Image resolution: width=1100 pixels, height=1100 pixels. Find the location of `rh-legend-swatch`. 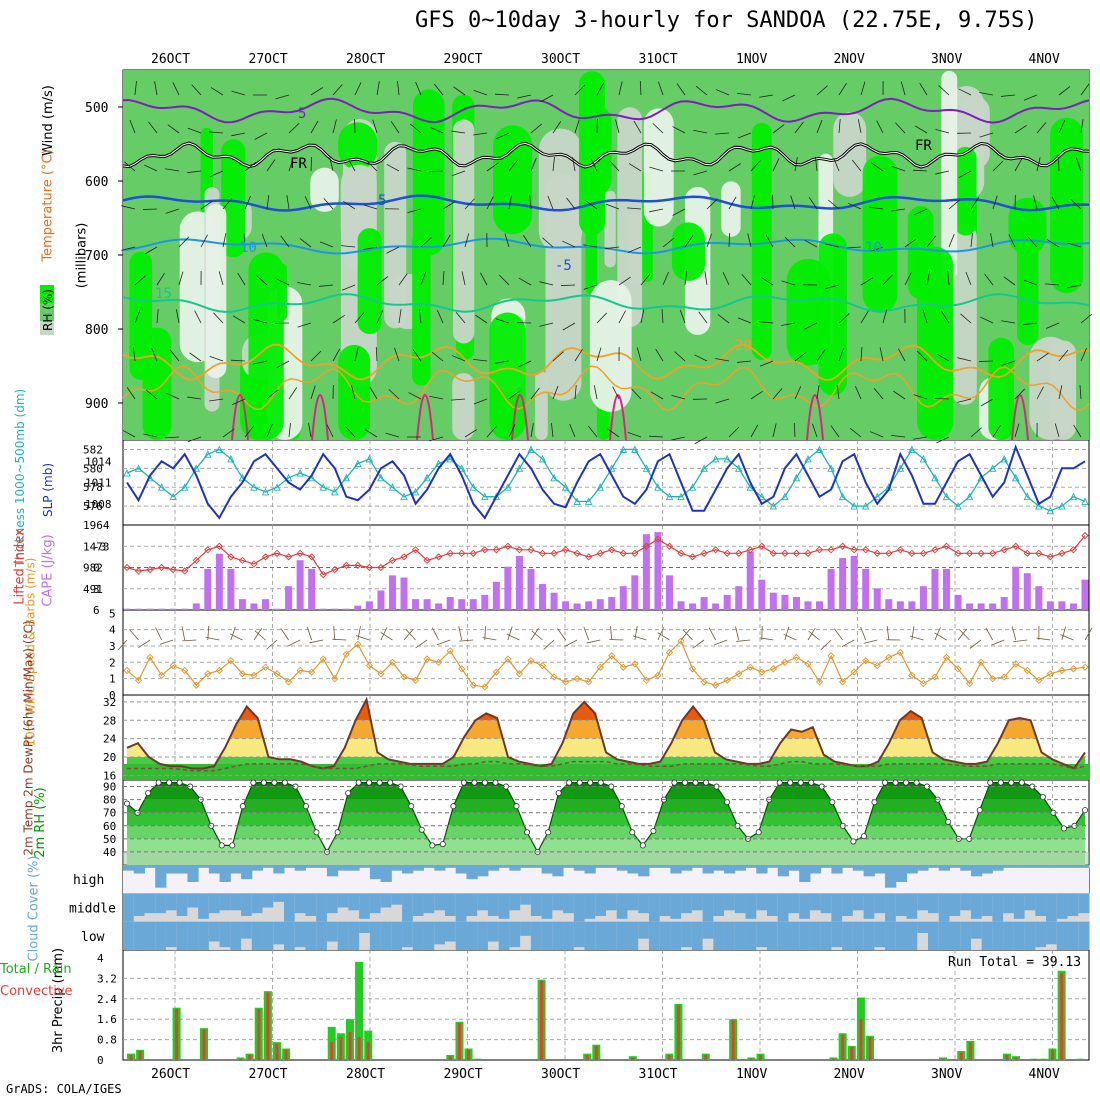

rh-legend-swatch is located at coordinates (47, 328).